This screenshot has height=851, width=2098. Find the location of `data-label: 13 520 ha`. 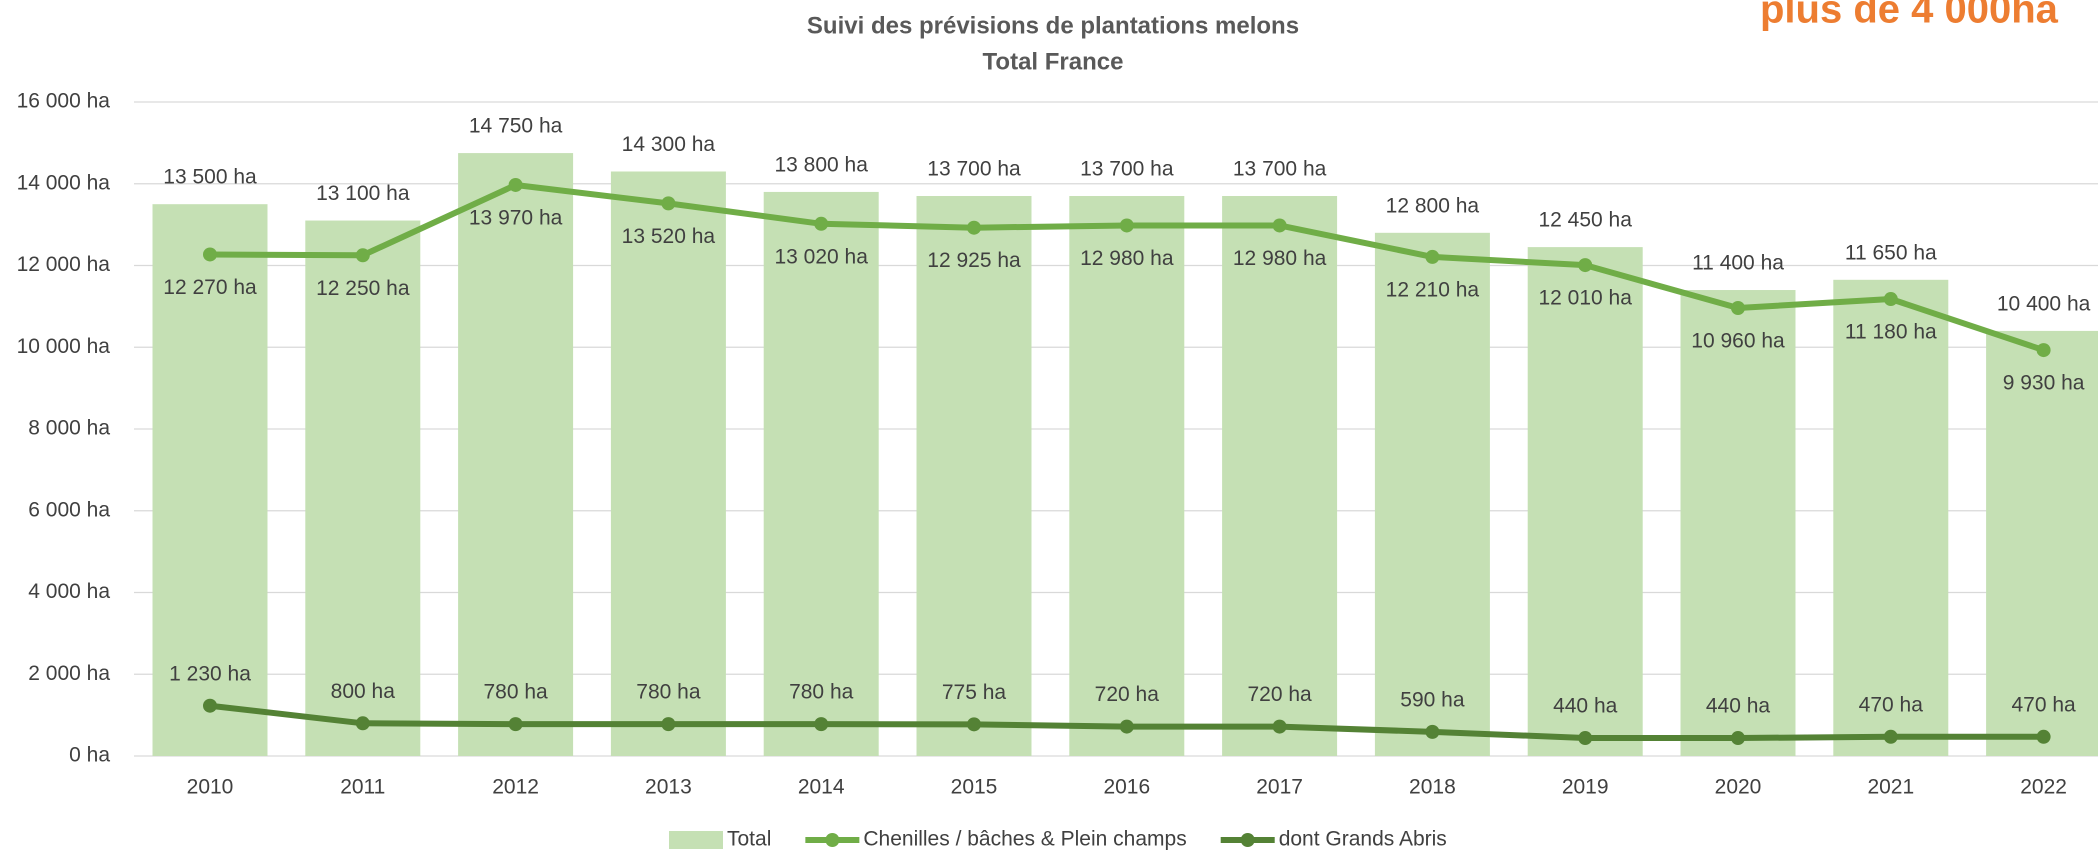

data-label: 13 520 ha is located at coordinates (669, 236).